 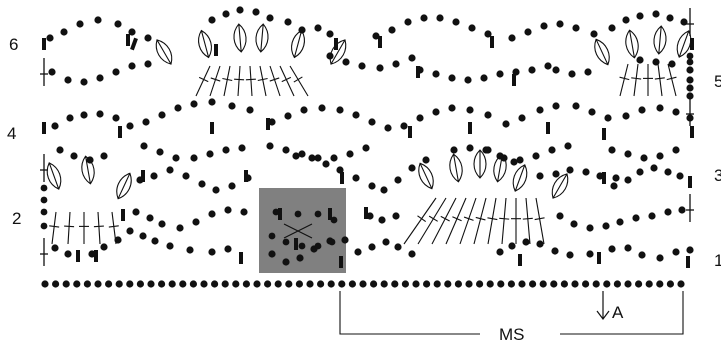 I want to click on arrow-down-icon, so click(x=603, y=305).